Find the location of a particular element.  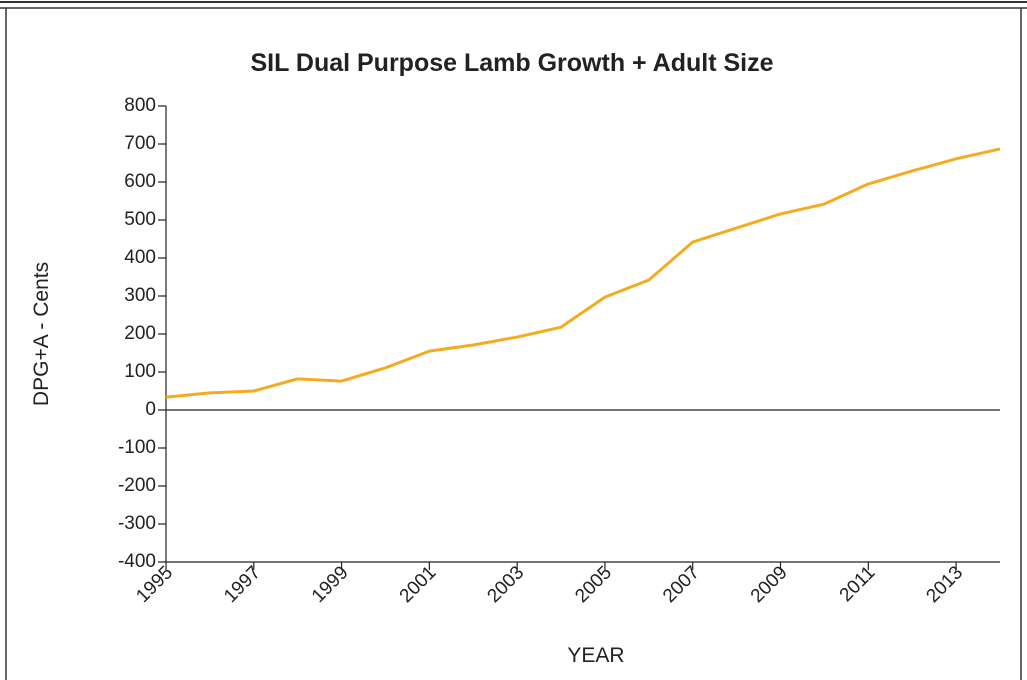

y-tick-label: 400 is located at coordinates (140, 257).